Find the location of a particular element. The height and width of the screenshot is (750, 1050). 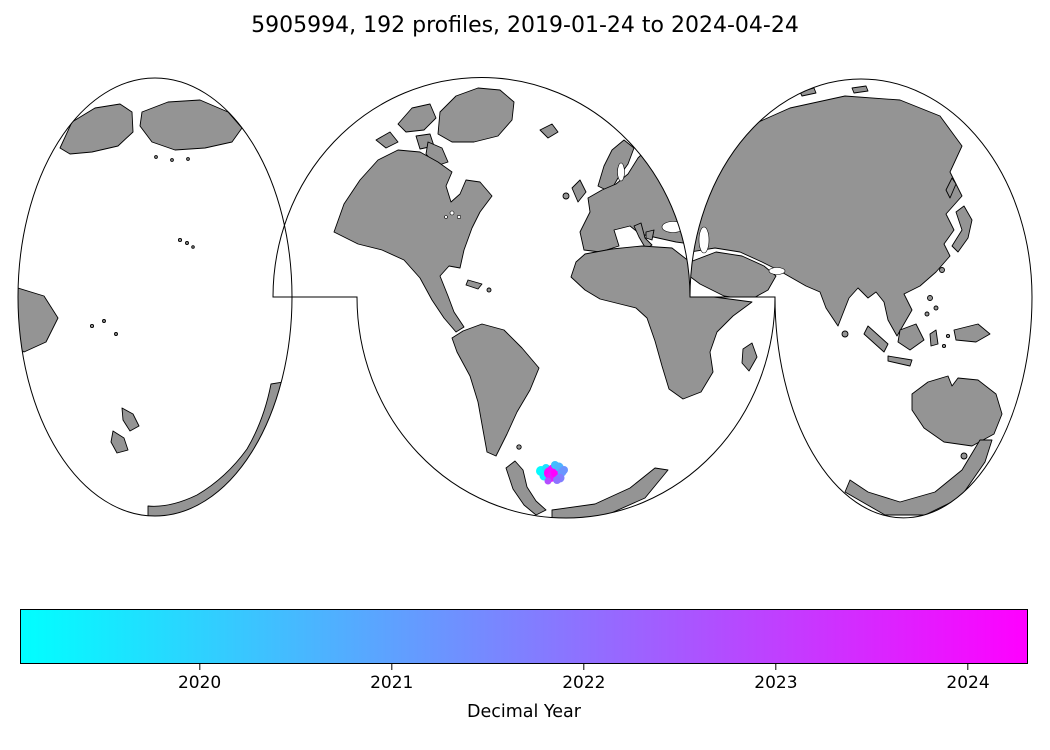

philippines is located at coordinates (931, 306).